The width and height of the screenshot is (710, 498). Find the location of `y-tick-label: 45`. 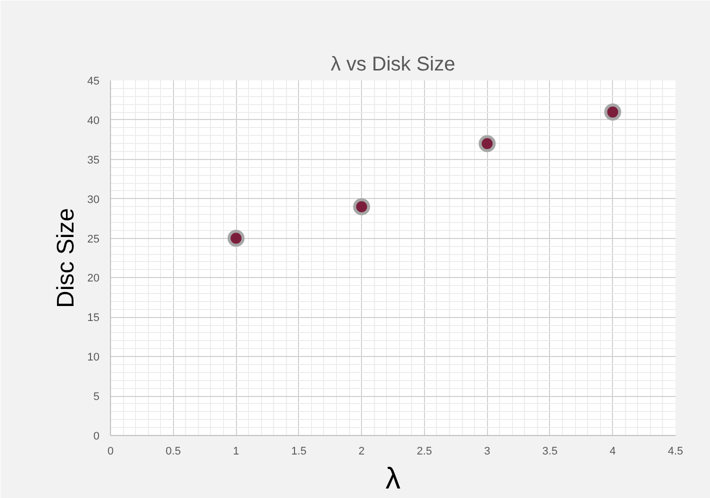

y-tick-label: 45 is located at coordinates (93, 82).